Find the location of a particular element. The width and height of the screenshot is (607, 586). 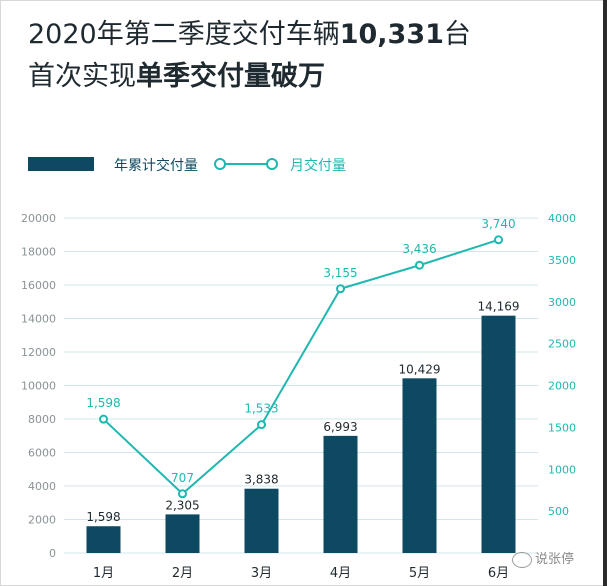

headline-line-1: 2020年第二季度交付车辆10,331台 is located at coordinates (249, 35).